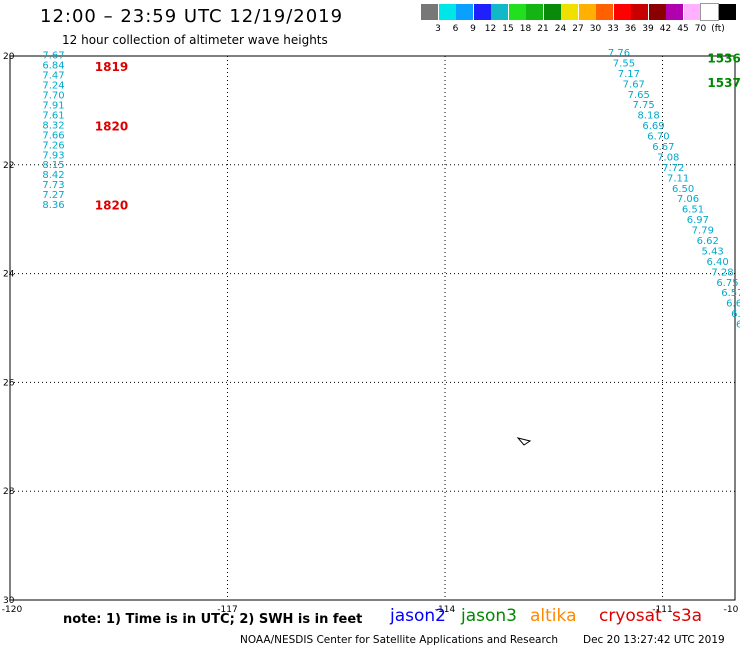 The width and height of the screenshot is (740, 650). What do you see at coordinates (630, 29) in the screenshot?
I see `legend-label: 36` at bounding box center [630, 29].